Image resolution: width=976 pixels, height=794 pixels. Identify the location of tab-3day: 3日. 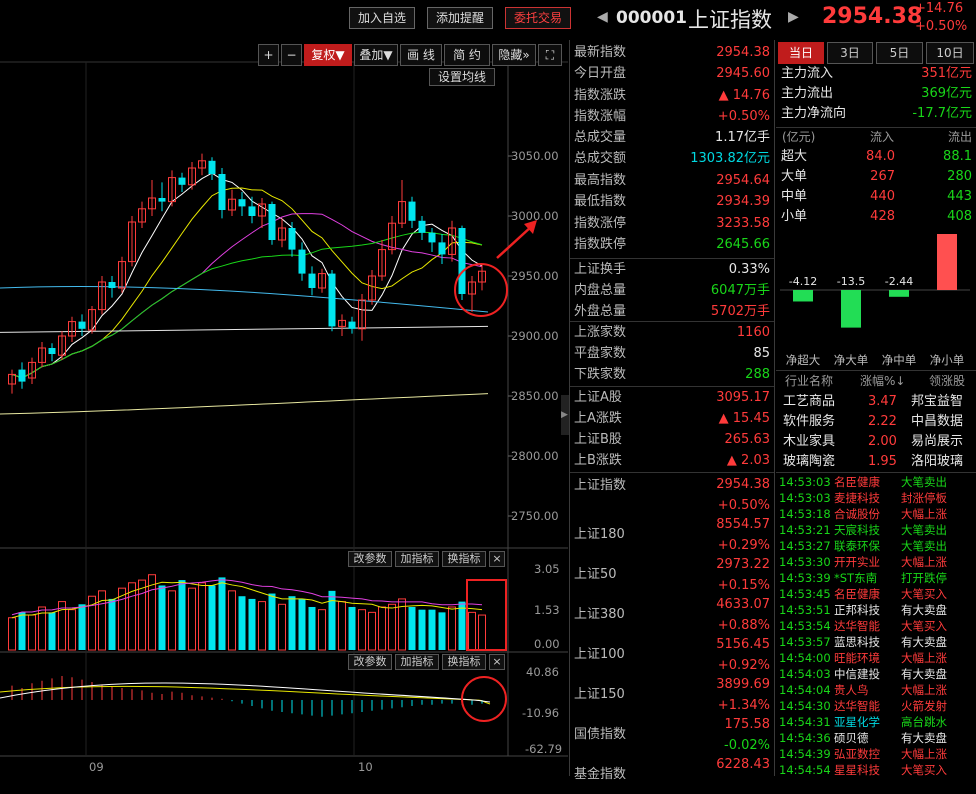
(850, 53).